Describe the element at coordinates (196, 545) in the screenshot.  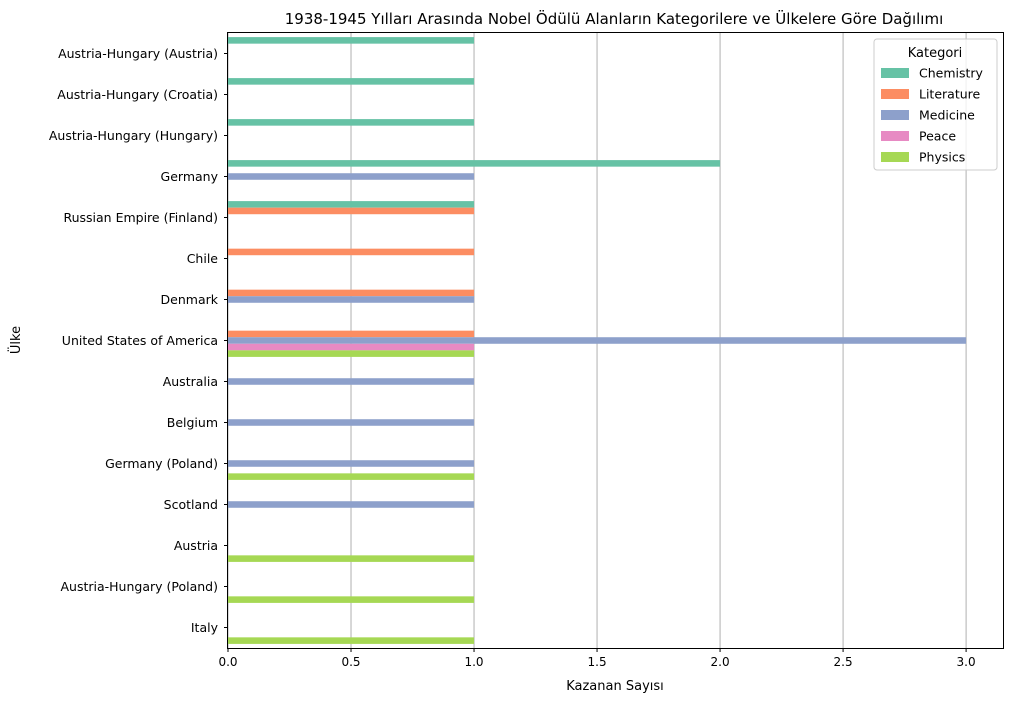
I see `y-tick-label: Austria` at that location.